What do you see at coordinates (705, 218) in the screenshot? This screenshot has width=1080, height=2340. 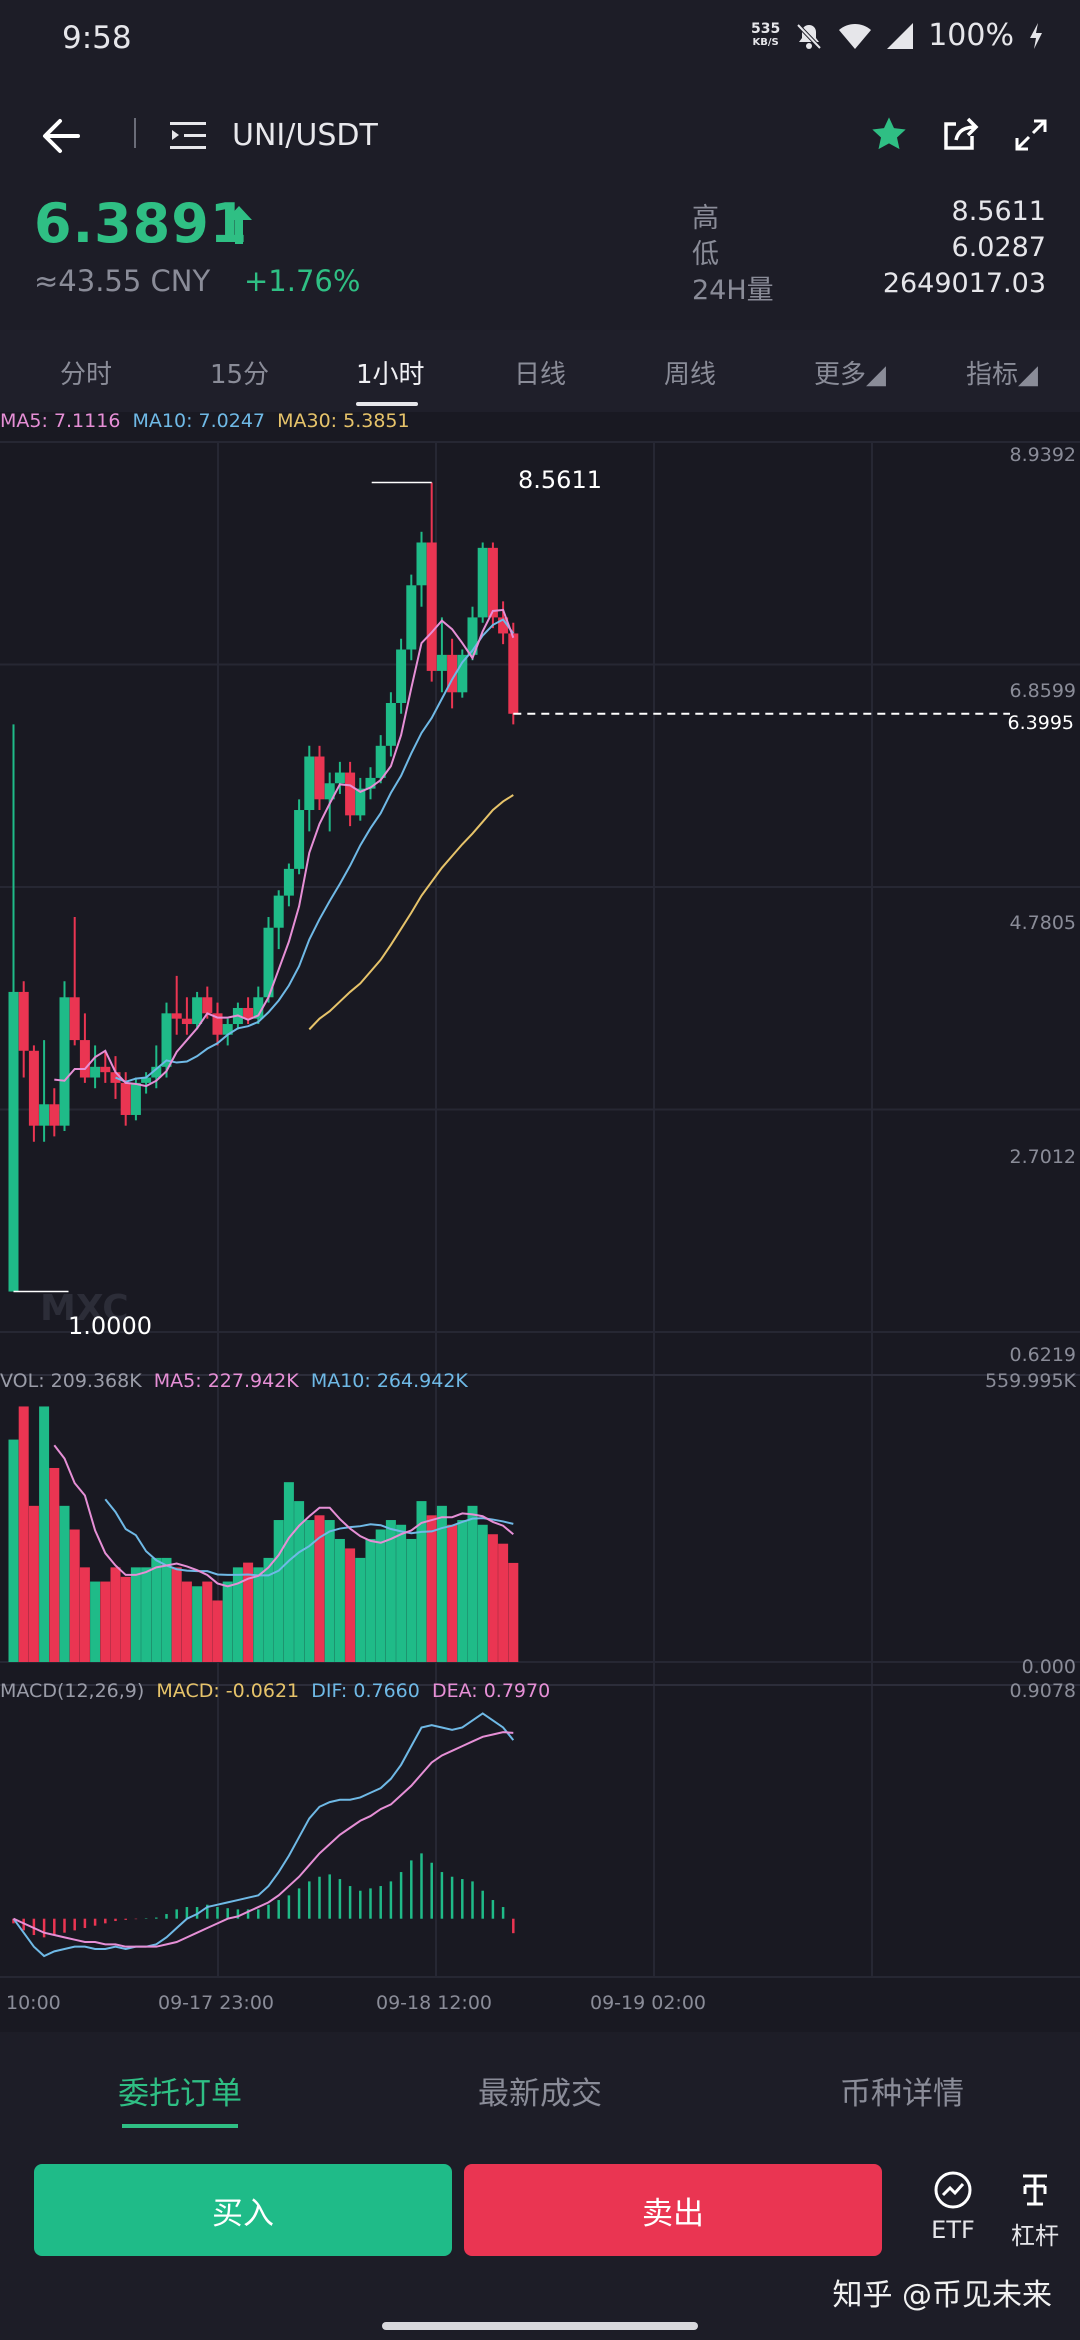 I see `high-label: 高` at bounding box center [705, 218].